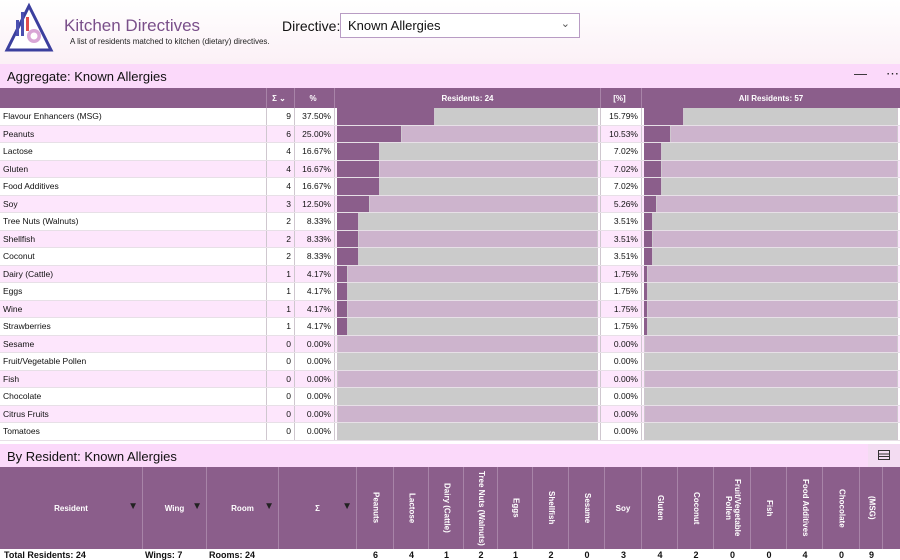  What do you see at coordinates (468, 98) in the screenshot?
I see `residents-column-header: Residents: 24` at bounding box center [468, 98].